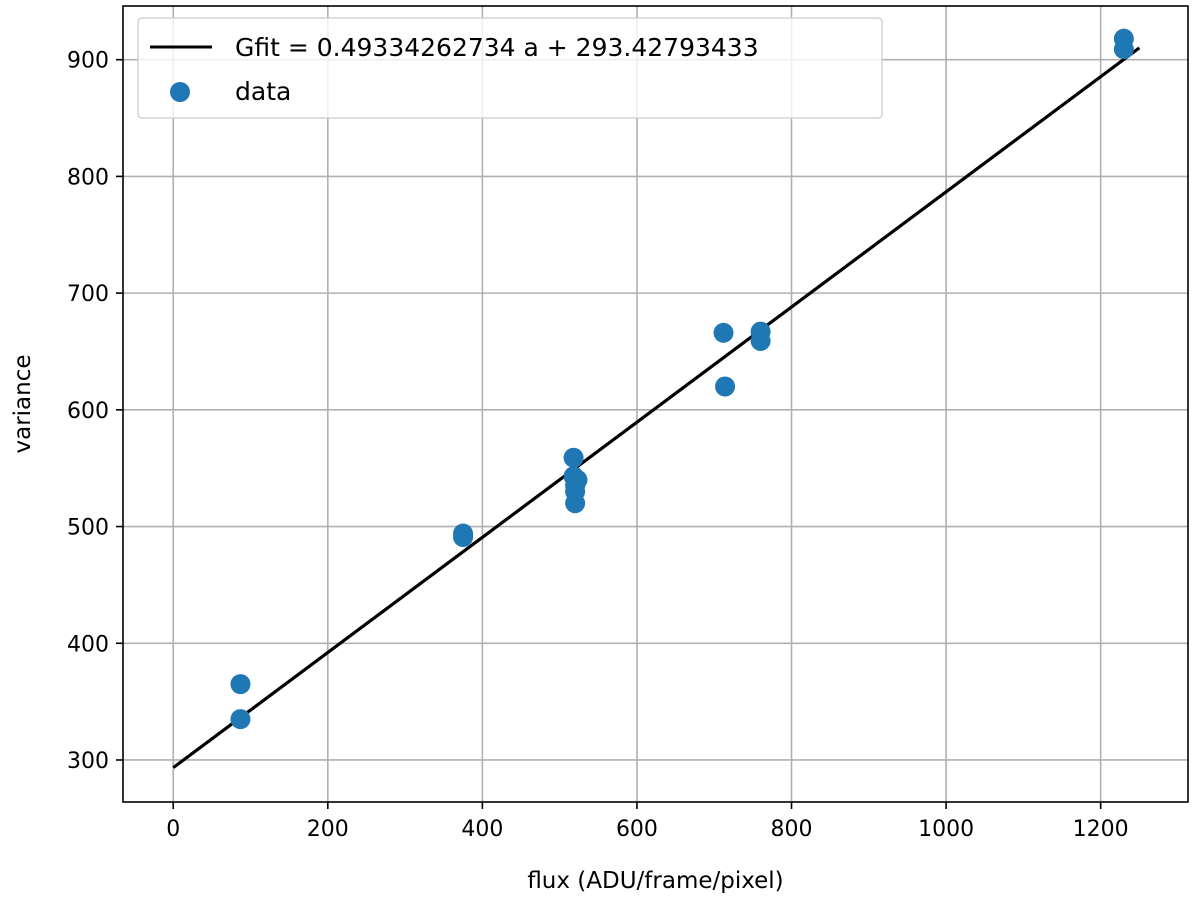  What do you see at coordinates (88, 411) in the screenshot?
I see `y-tick-label: 600` at bounding box center [88, 411].